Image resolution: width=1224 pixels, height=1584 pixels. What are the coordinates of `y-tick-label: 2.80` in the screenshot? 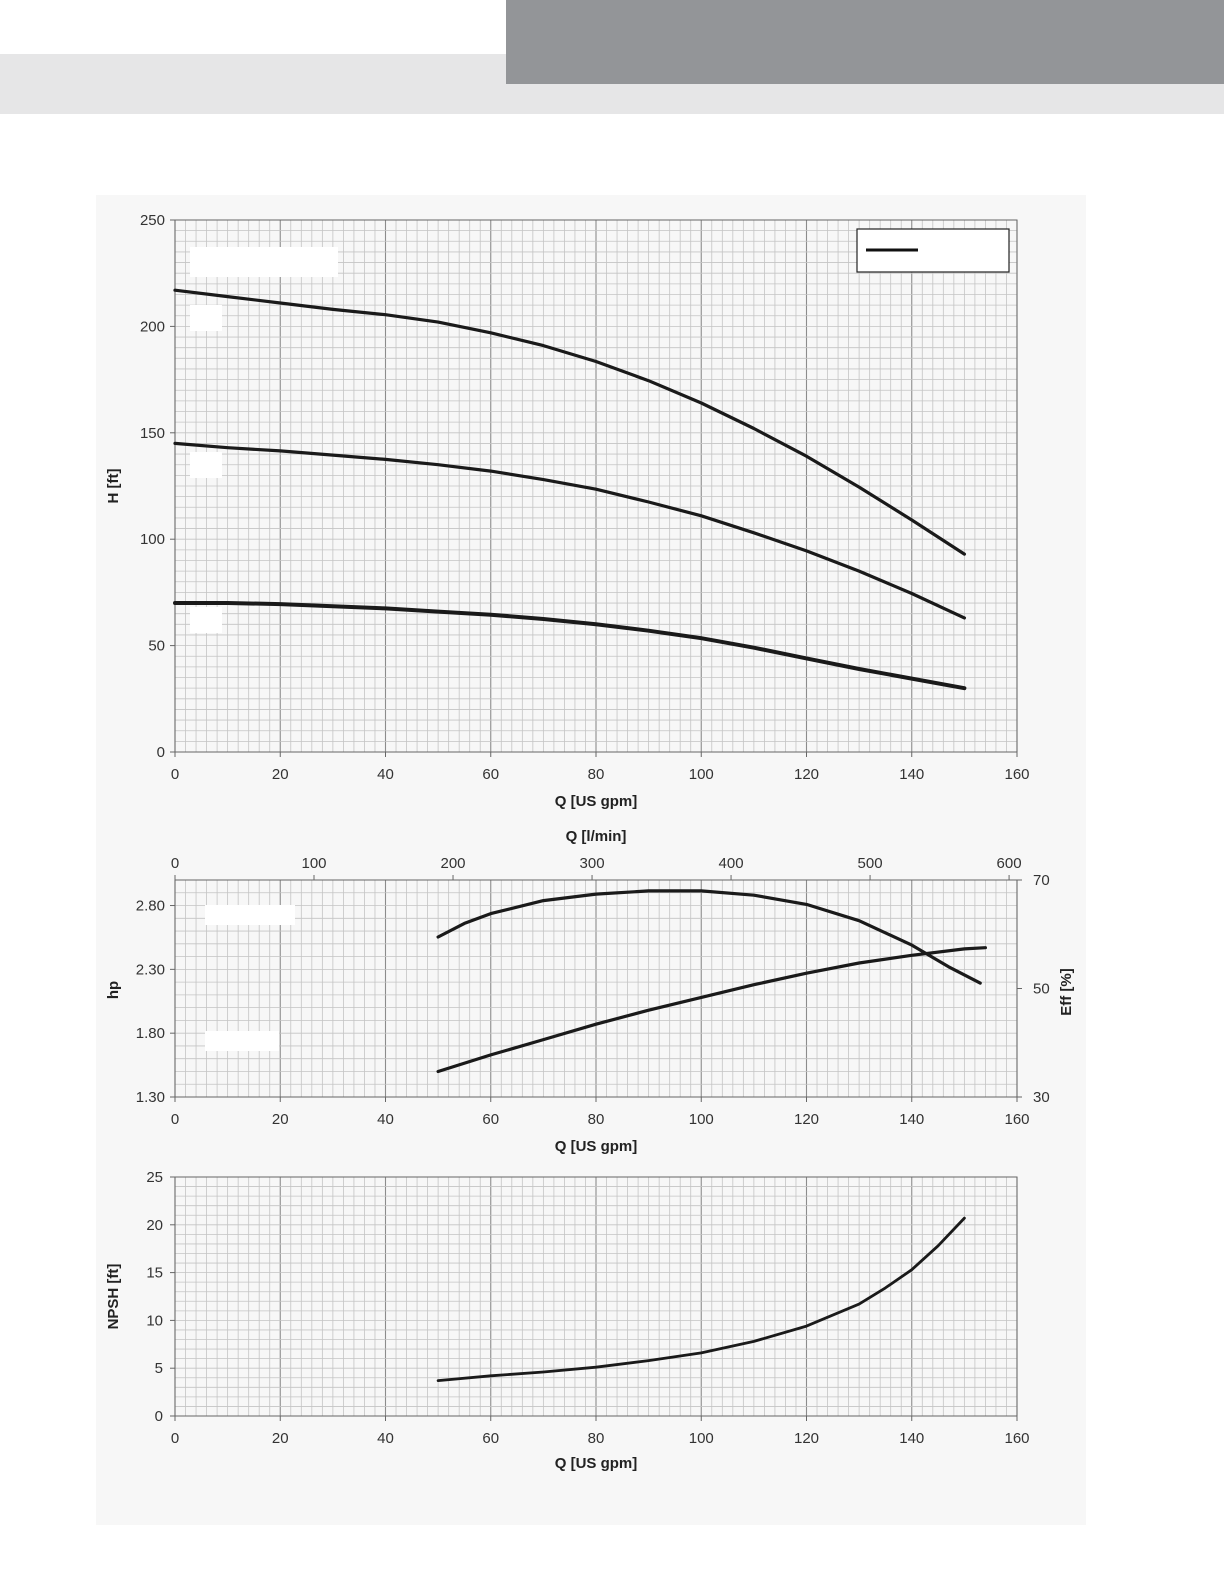 It's located at (150, 906).